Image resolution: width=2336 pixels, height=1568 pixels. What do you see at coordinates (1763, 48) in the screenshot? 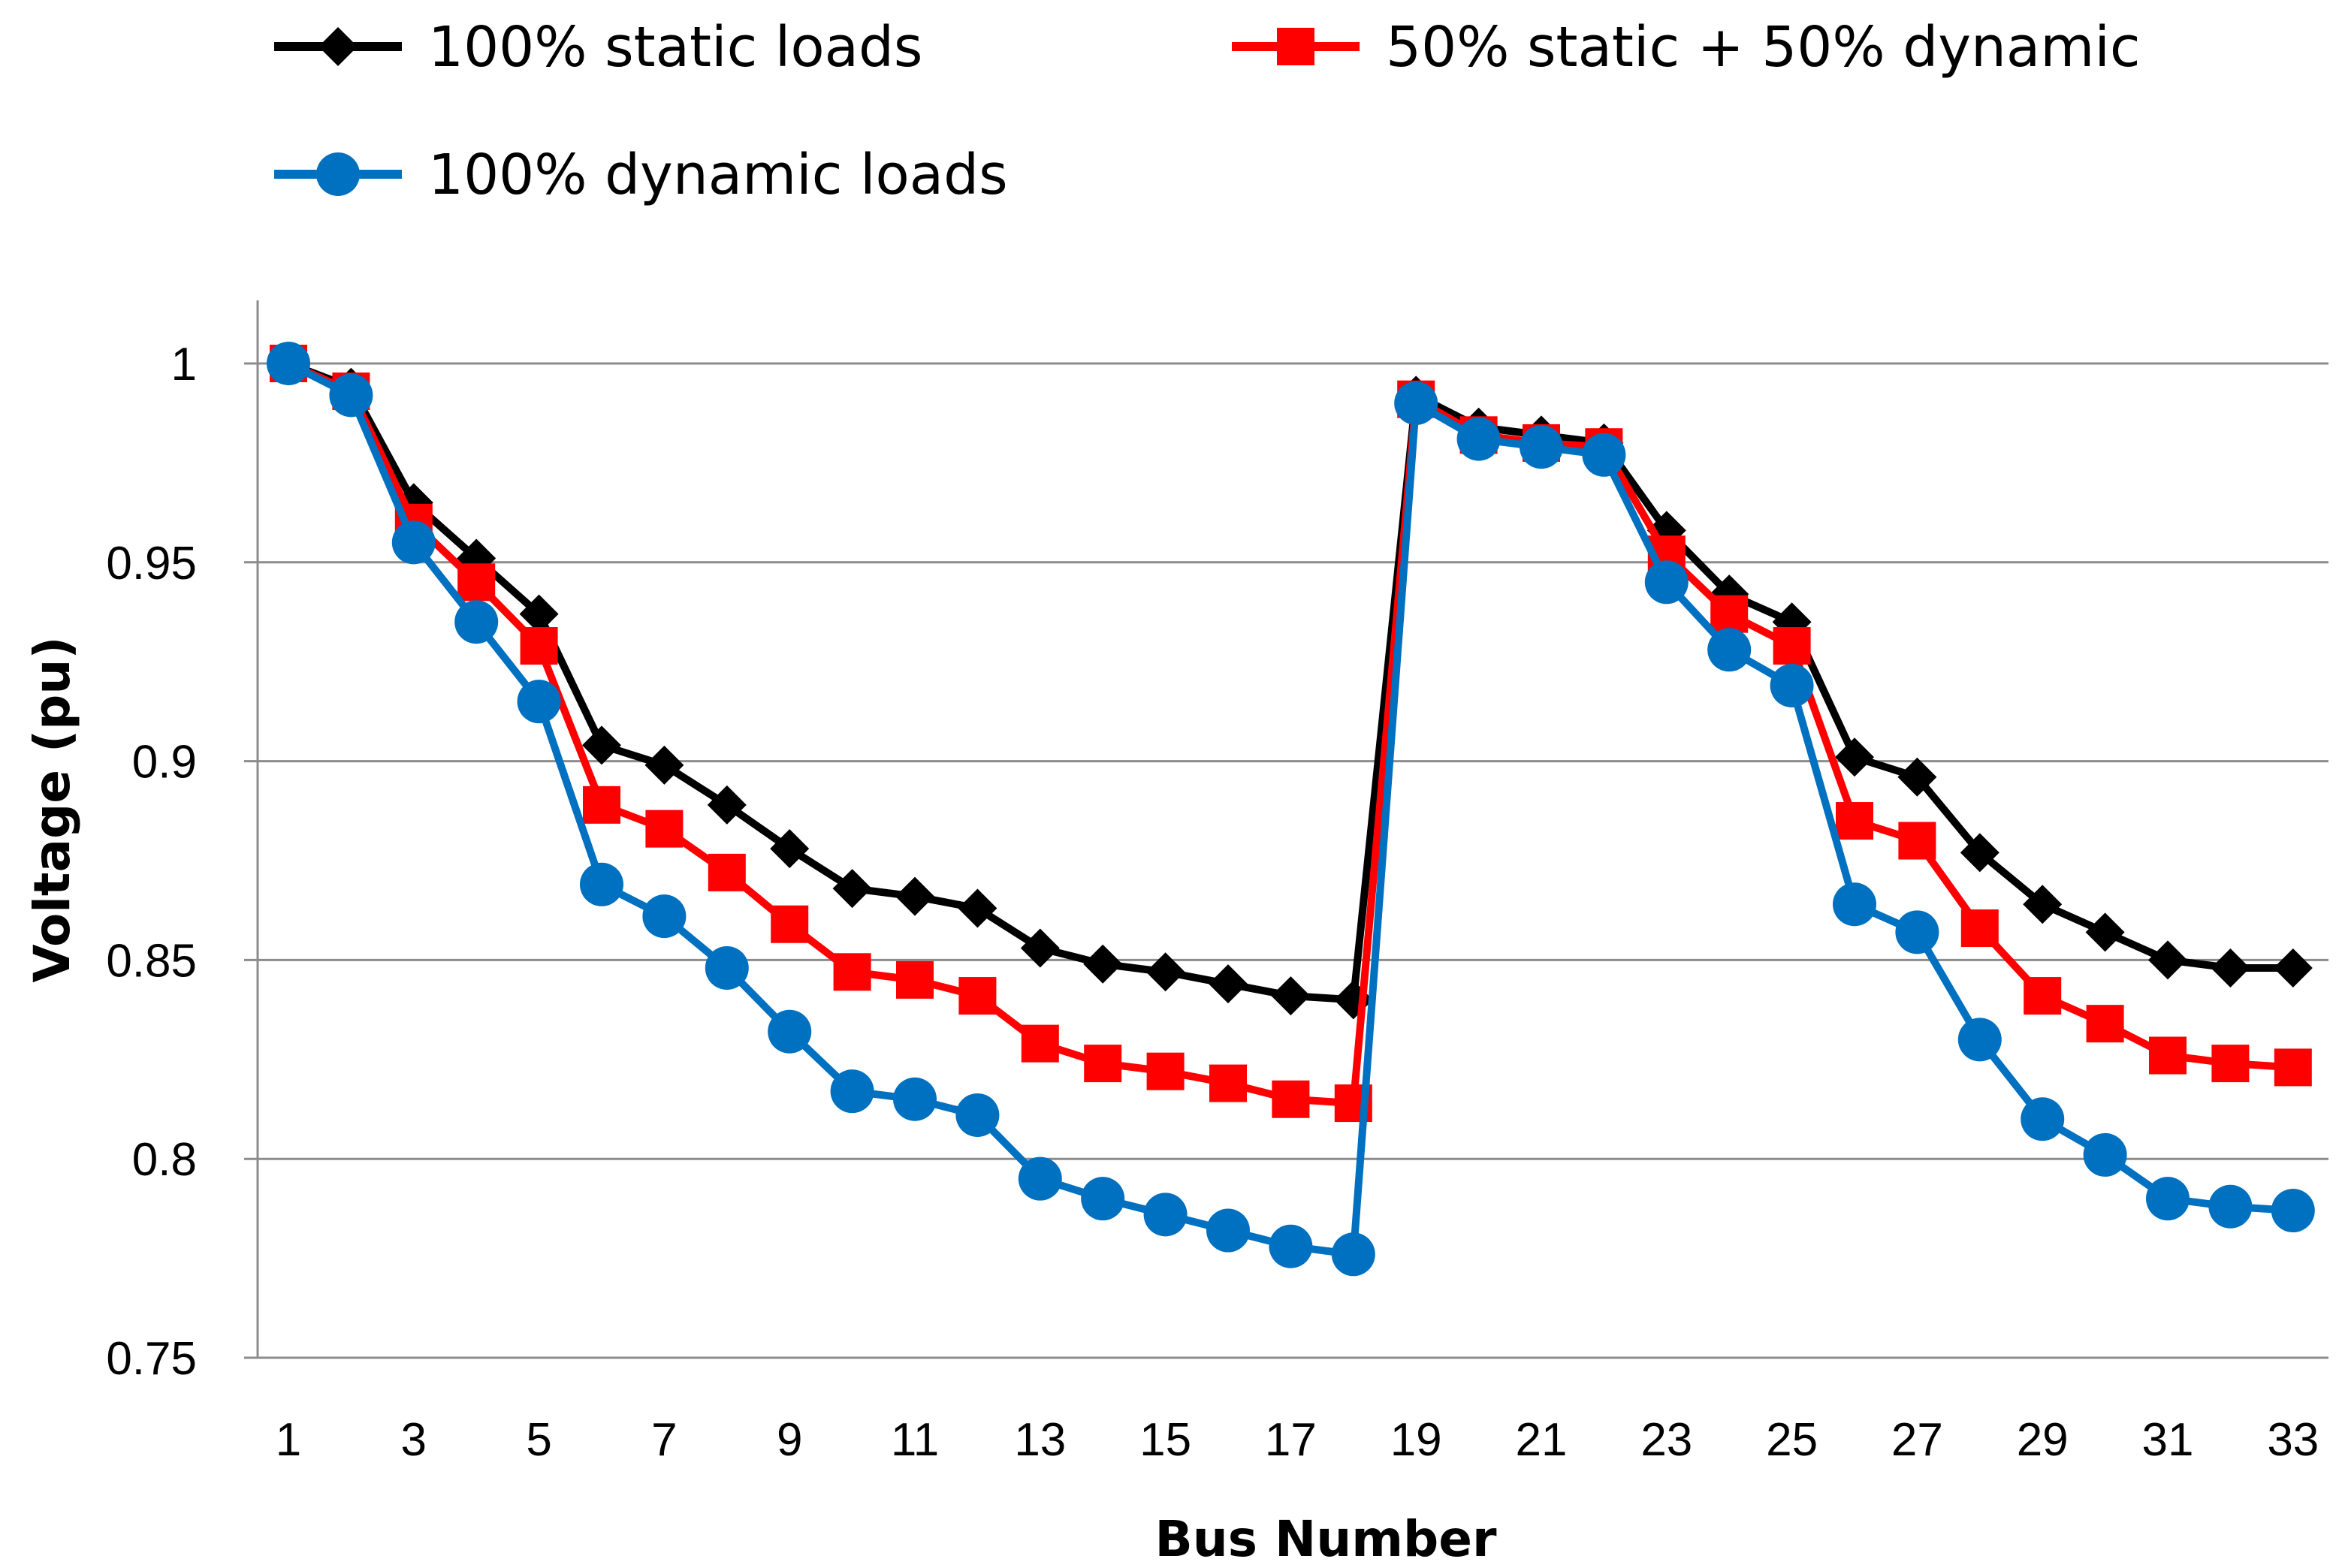
I see `legend-label: 50% static + 50% dynamic` at bounding box center [1763, 48].